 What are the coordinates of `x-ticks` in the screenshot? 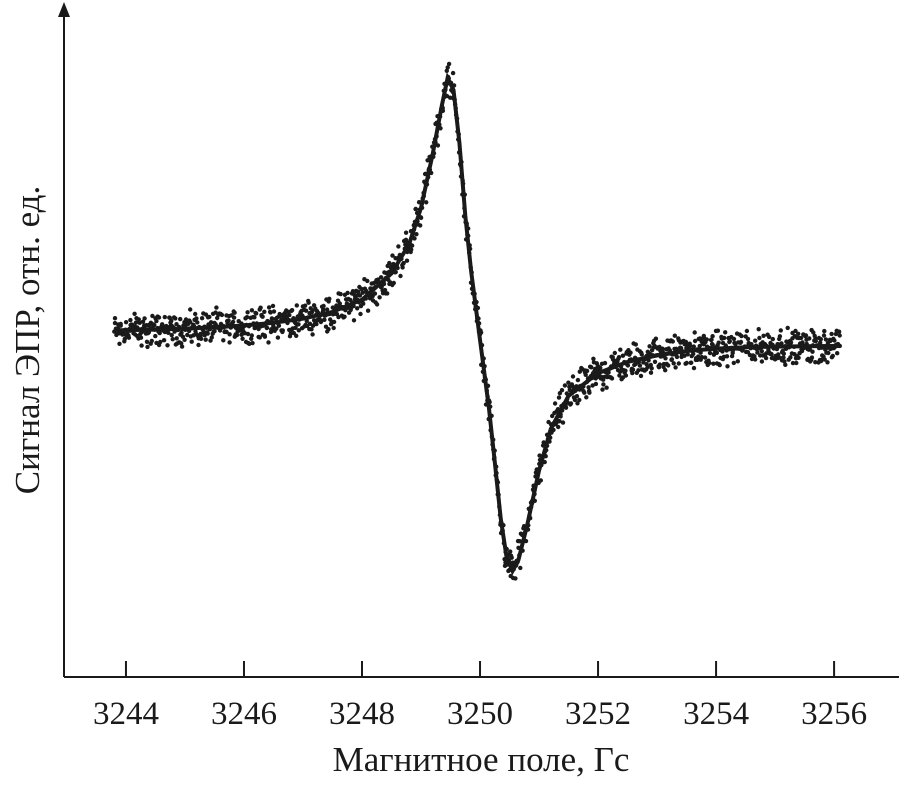 It's located at (480, 669).